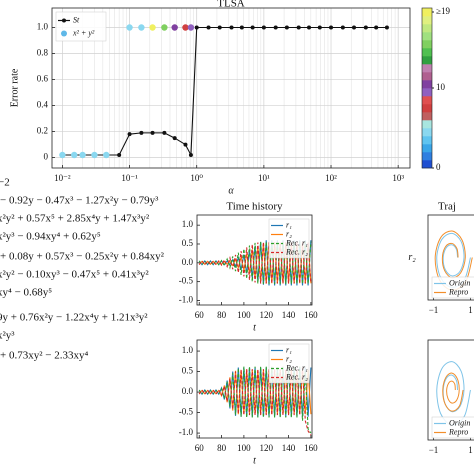 This screenshot has height=474, width=474. I want to click on x-tick-label: 160, so click(311, 448).